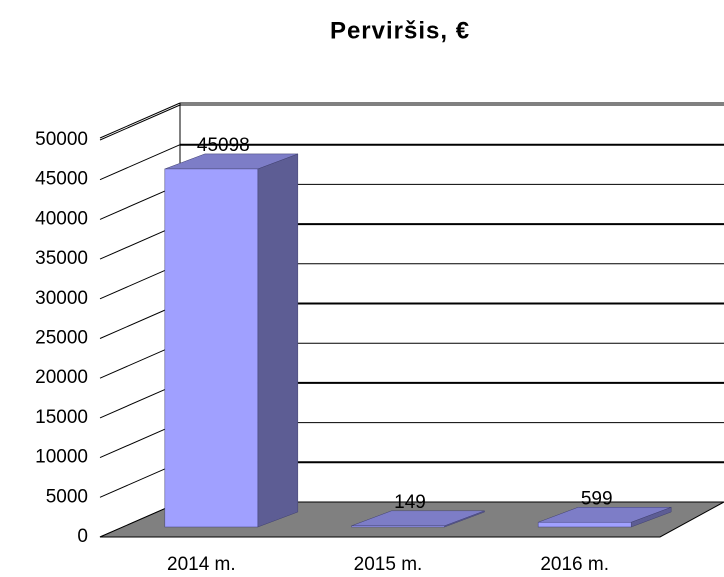 The image size is (724, 577). I want to click on side-wall-top, so click(140, 120).